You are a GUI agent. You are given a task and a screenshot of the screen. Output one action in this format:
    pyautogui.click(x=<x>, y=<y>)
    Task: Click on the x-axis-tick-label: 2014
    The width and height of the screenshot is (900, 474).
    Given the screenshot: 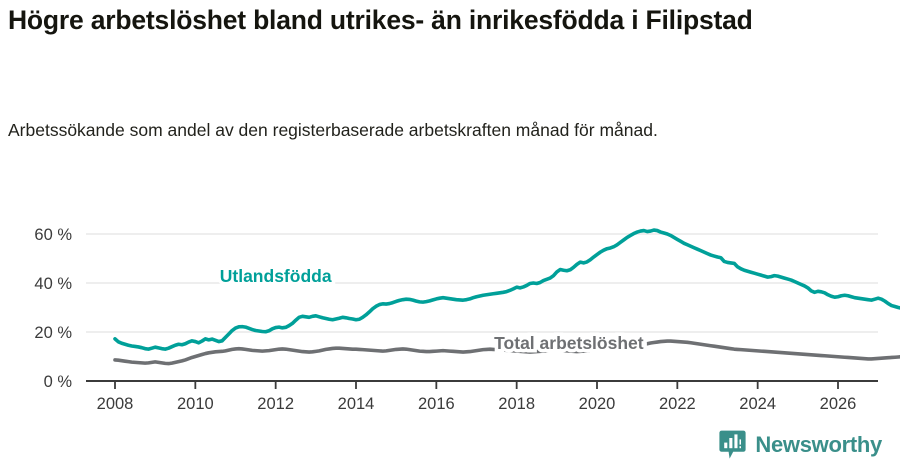 What is the action you would take?
    pyautogui.click(x=356, y=404)
    